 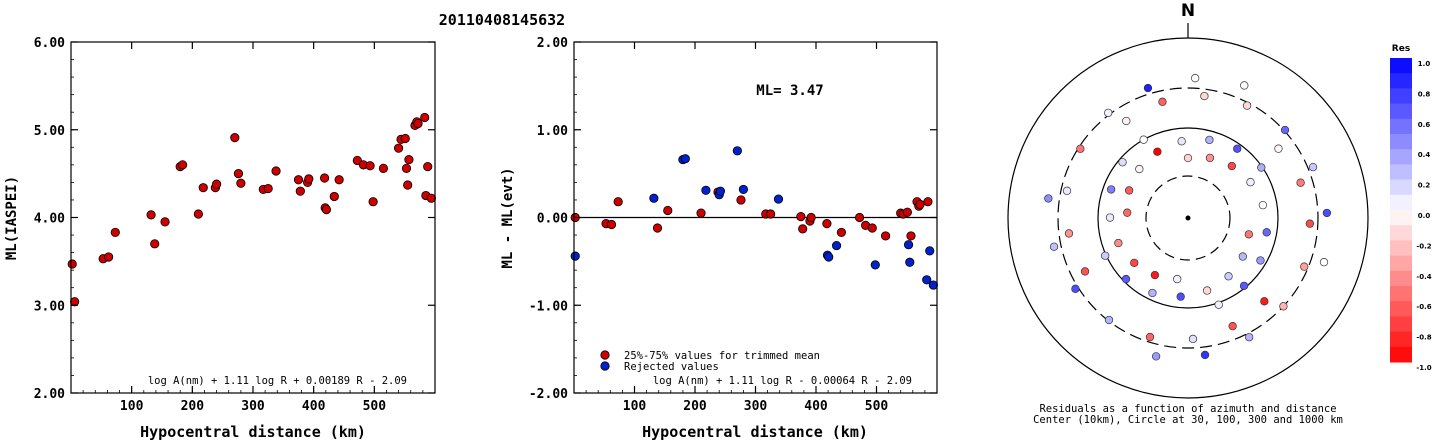 What do you see at coordinates (508, 217) in the screenshot?
I see `residual-y-axis-label: ML - ML(evt)` at bounding box center [508, 217].